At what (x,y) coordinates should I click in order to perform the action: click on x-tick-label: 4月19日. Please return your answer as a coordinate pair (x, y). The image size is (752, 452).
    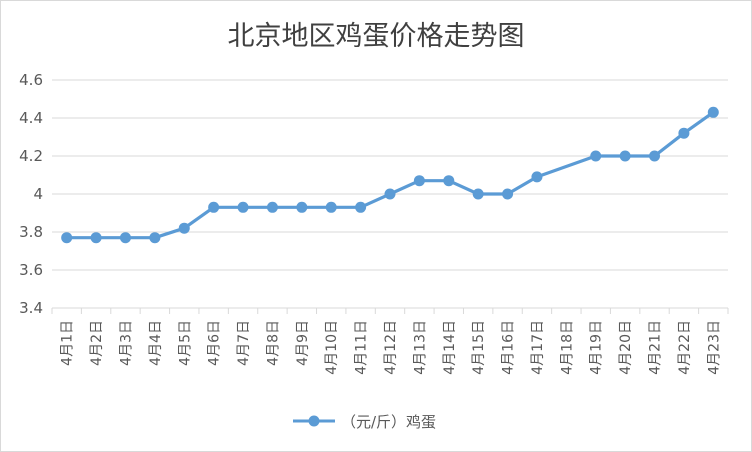
    Looking at the image, I should click on (597, 347).